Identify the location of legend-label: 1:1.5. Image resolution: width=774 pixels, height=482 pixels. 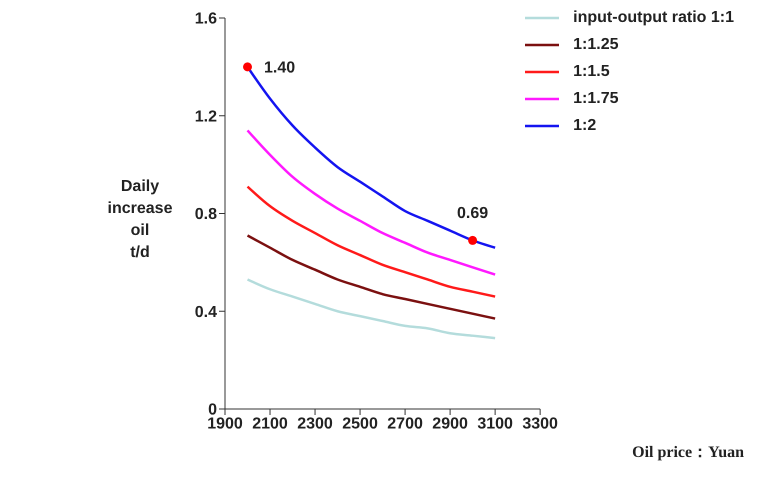
(591, 72).